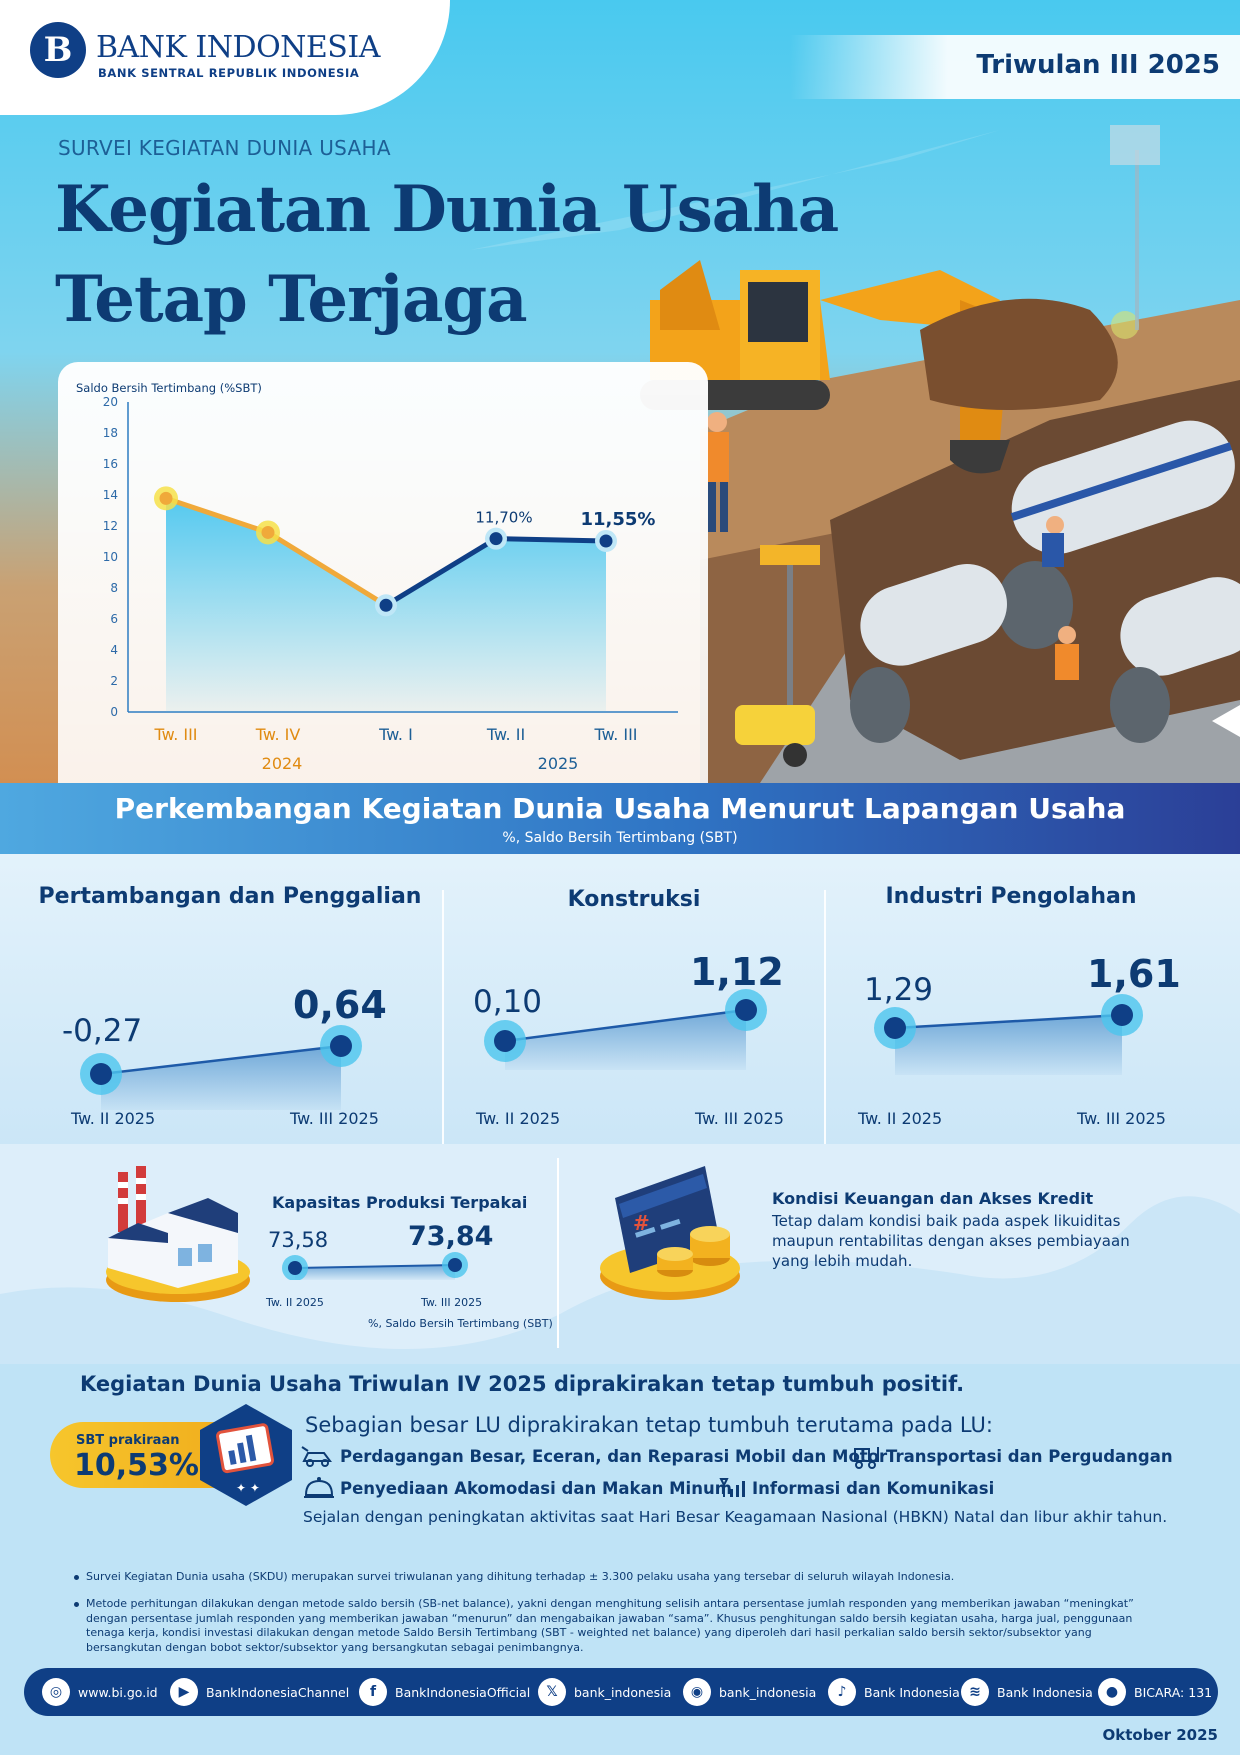  I want to click on sector-sparkline-industri, so click(1008, 1034).